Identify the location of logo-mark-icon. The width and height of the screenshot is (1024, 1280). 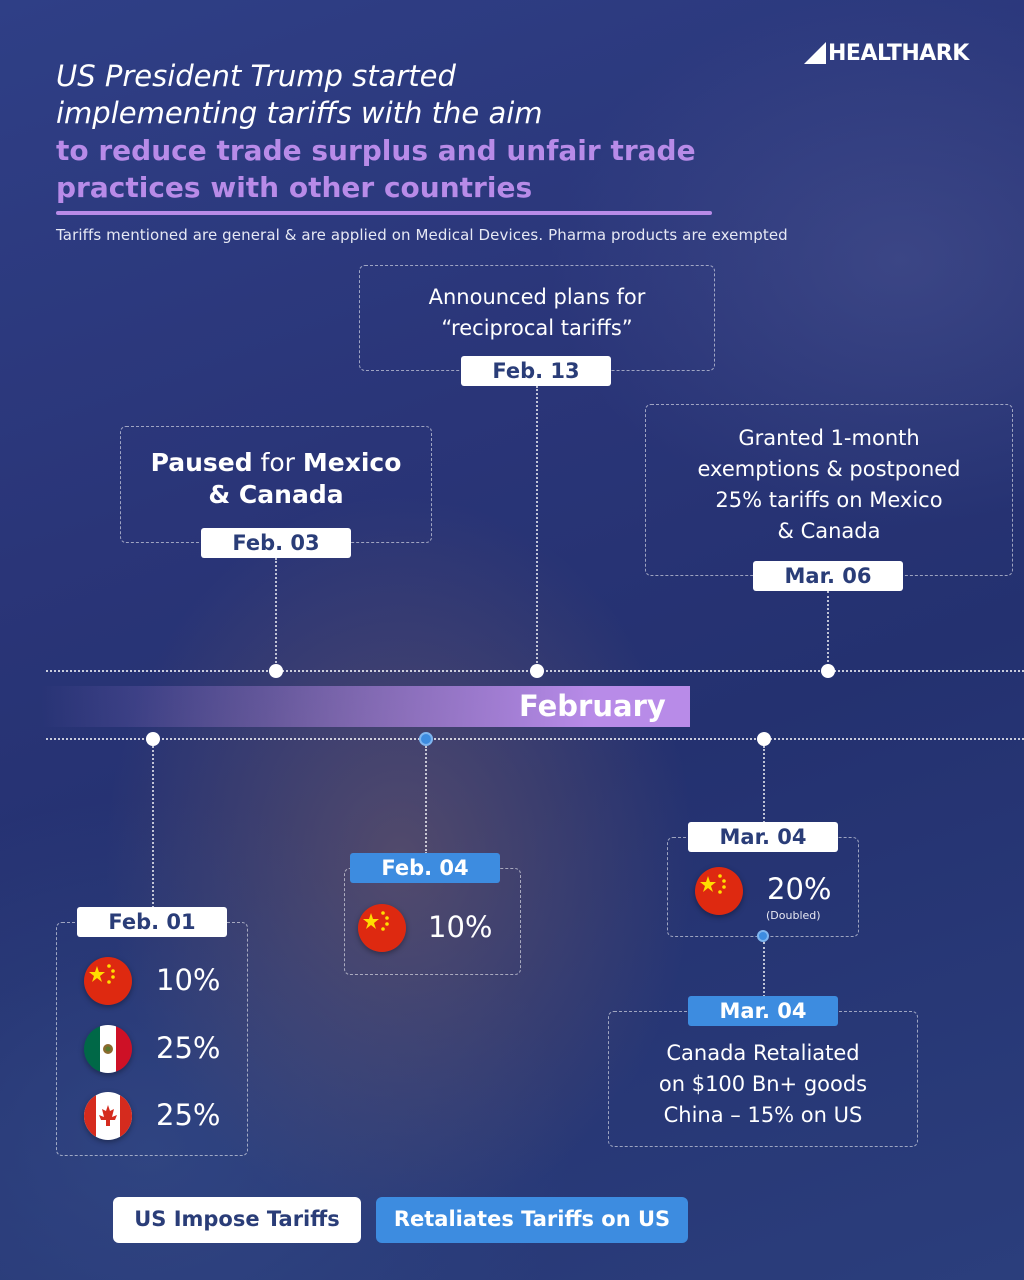
(815, 53).